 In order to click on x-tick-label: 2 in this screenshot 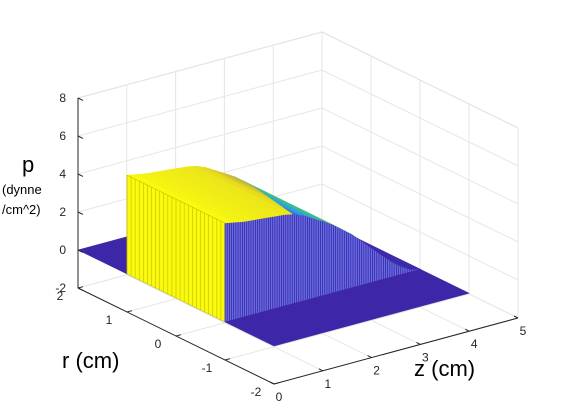, I will do `click(376, 371)`.